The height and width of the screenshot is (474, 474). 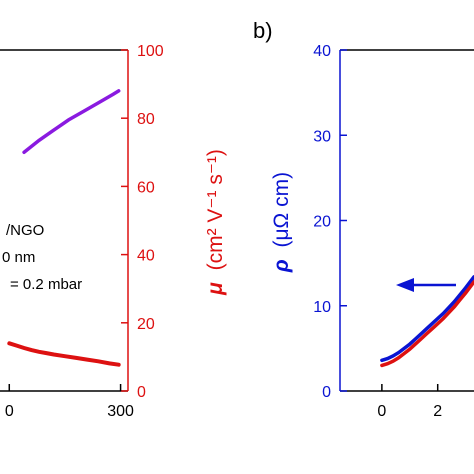 I want to click on panel-b-y-tick-label: 20, so click(x=322, y=222).